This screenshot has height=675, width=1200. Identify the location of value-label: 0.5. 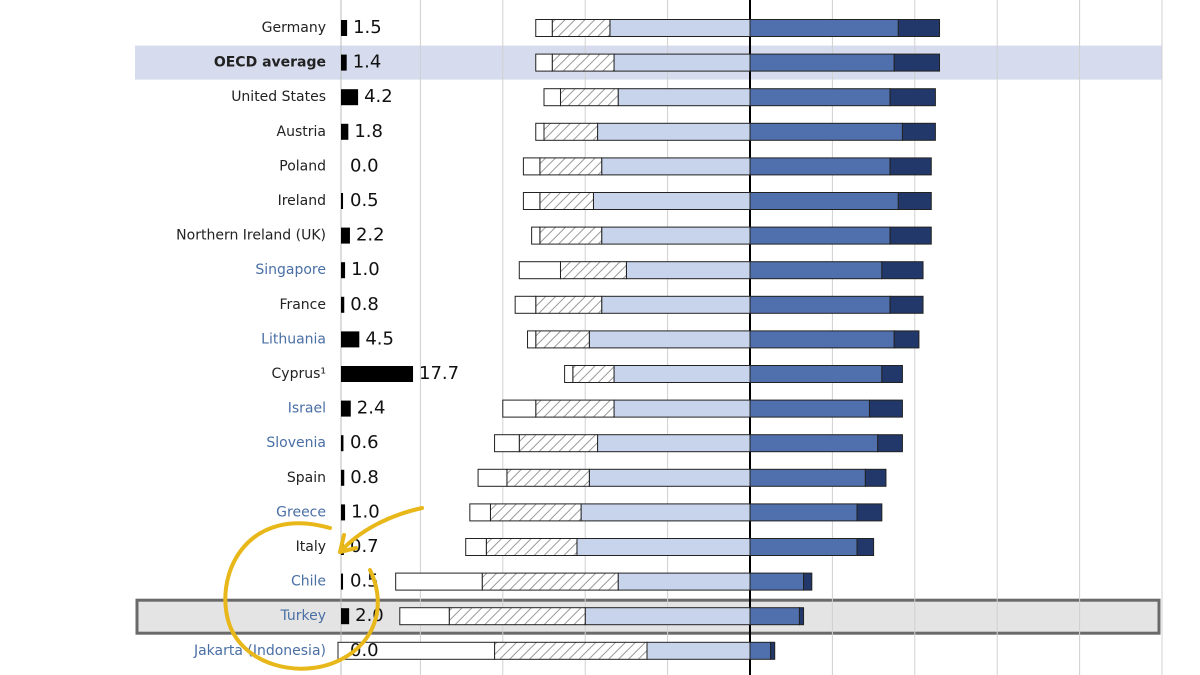
(364, 200).